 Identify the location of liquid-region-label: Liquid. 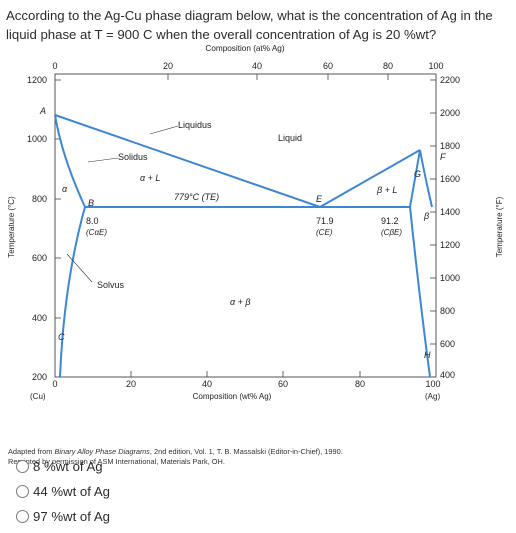
(290, 138).